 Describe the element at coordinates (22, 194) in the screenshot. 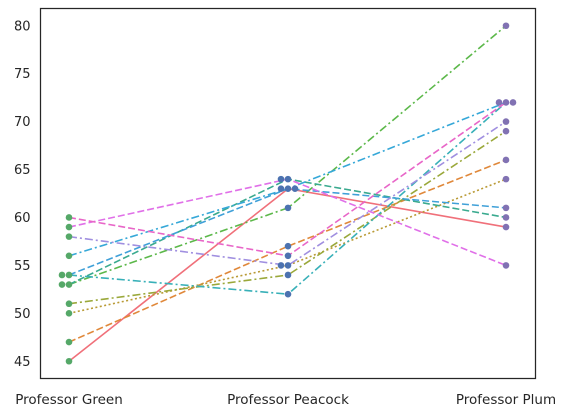

I see `y-axis: 45 50 55 60 65 70 75 80` at that location.